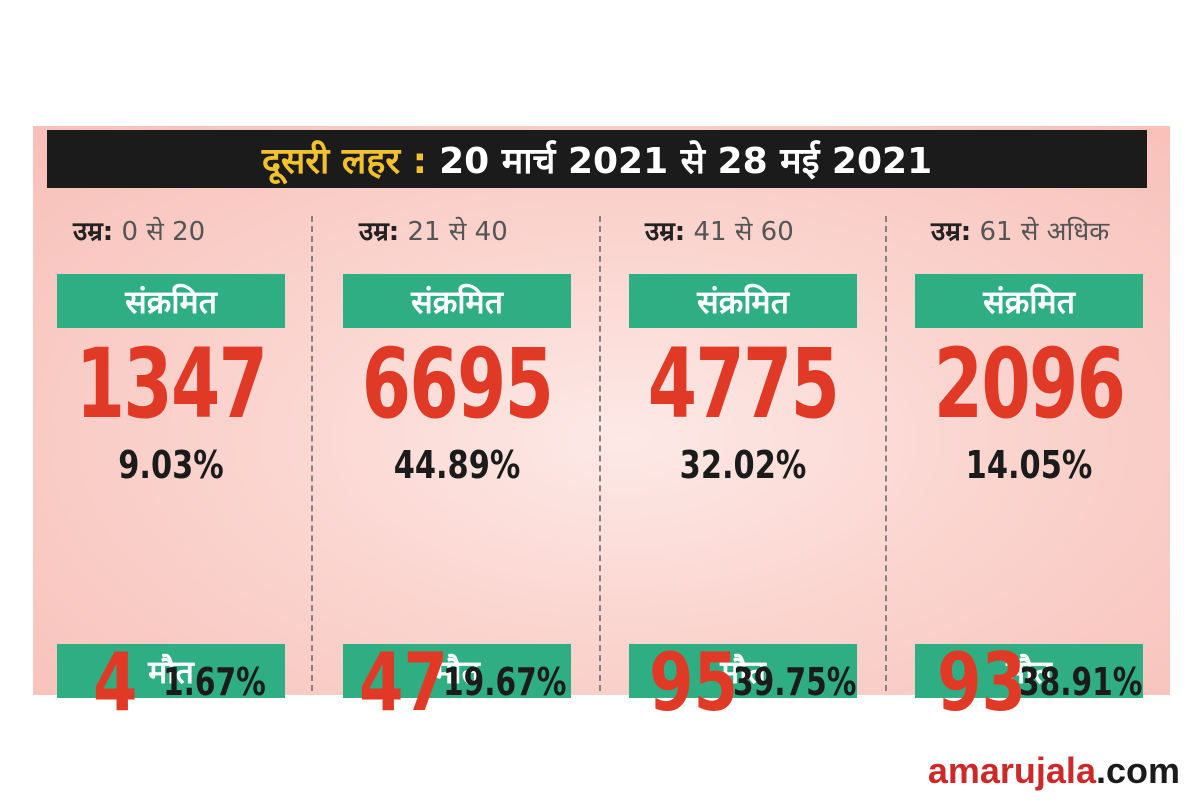 The width and height of the screenshot is (1200, 810). What do you see at coordinates (214, 682) in the screenshot?
I see `deaths-percent: 1.67%` at bounding box center [214, 682].